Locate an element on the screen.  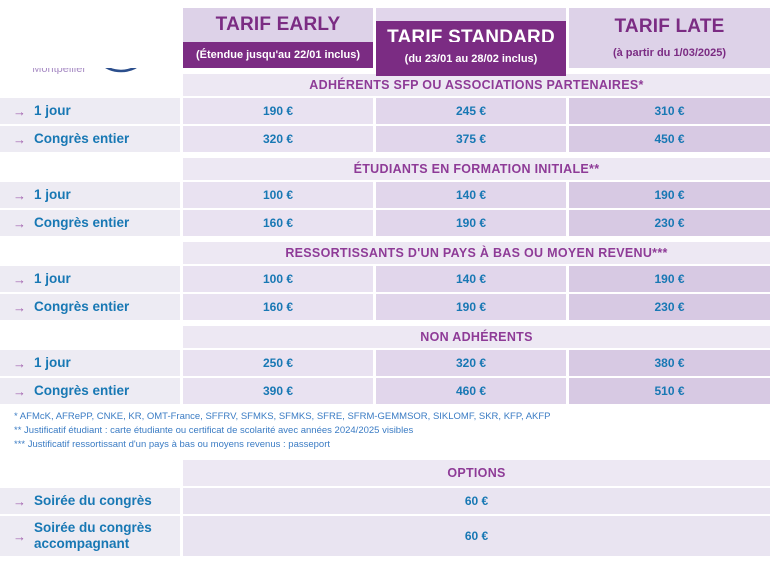
table-row: → 1 jour 190 € 245 € 310 € is located at coordinates (385, 111).